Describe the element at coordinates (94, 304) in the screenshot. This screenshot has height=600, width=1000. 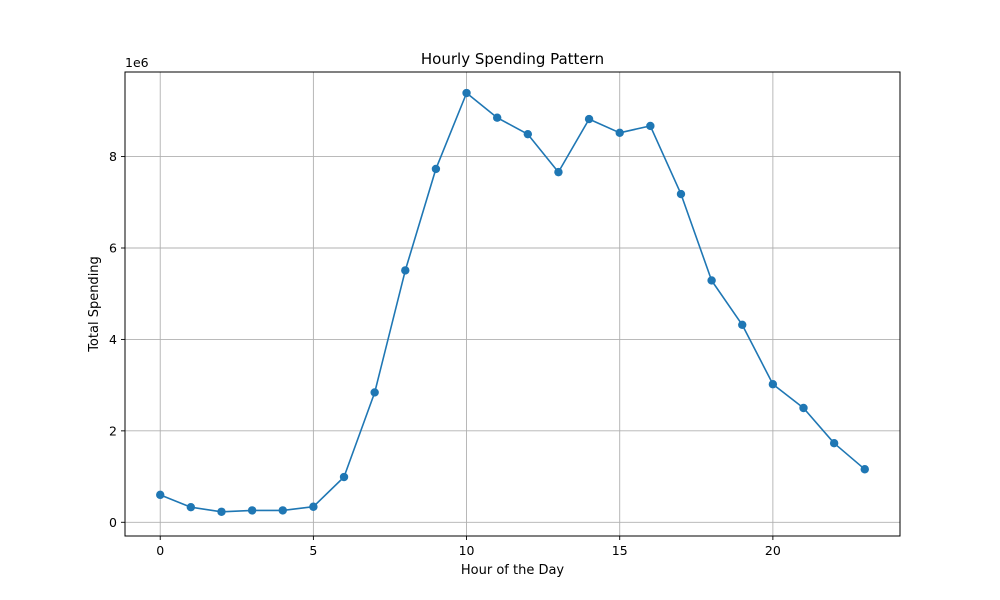
I see `y-axis-label: Total Spending` at that location.